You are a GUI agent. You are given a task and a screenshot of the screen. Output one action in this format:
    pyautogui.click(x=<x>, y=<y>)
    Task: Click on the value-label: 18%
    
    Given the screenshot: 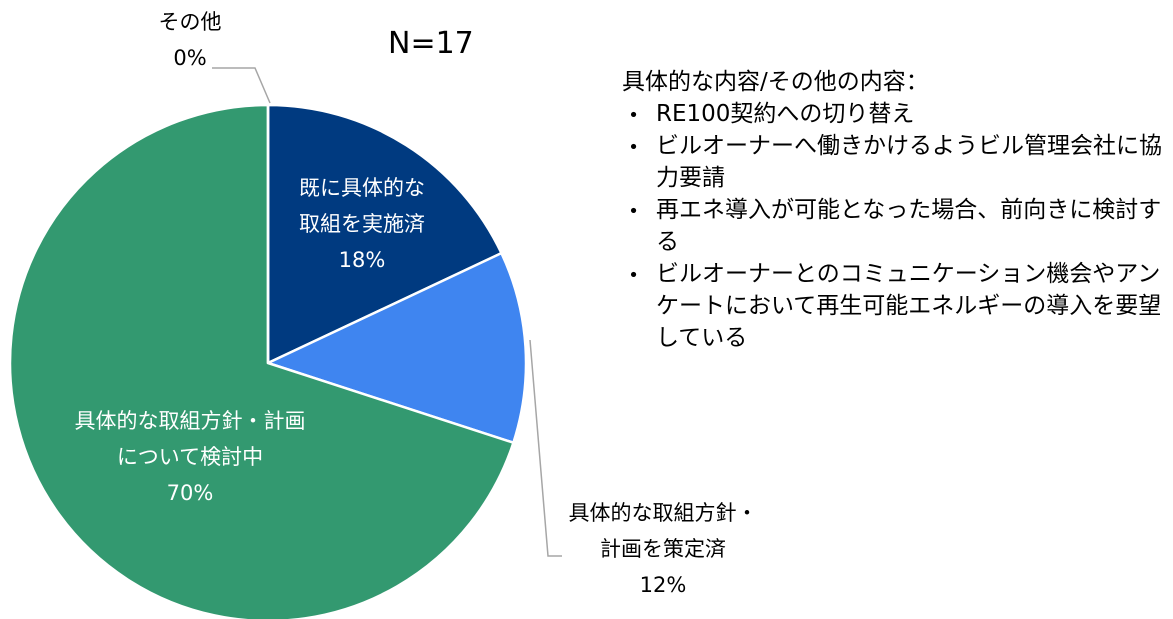 What is the action you would take?
    pyautogui.click(x=362, y=260)
    